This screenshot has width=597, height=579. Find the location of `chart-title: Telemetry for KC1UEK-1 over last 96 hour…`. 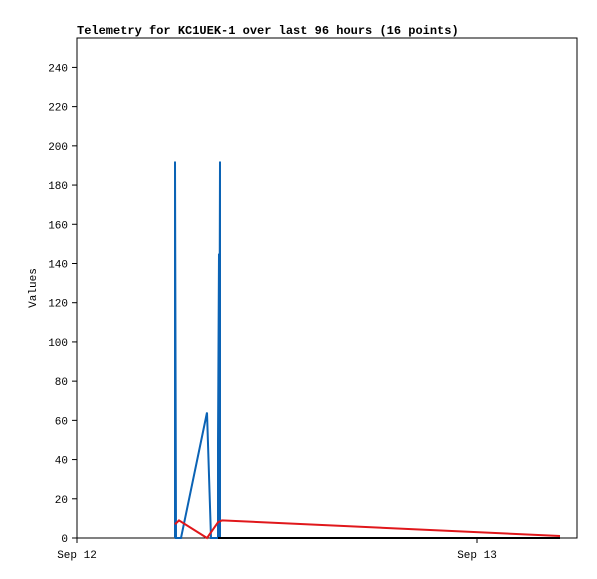

chart-title: Telemetry for KC1UEK-1 over last 96 hour… is located at coordinates (268, 31).